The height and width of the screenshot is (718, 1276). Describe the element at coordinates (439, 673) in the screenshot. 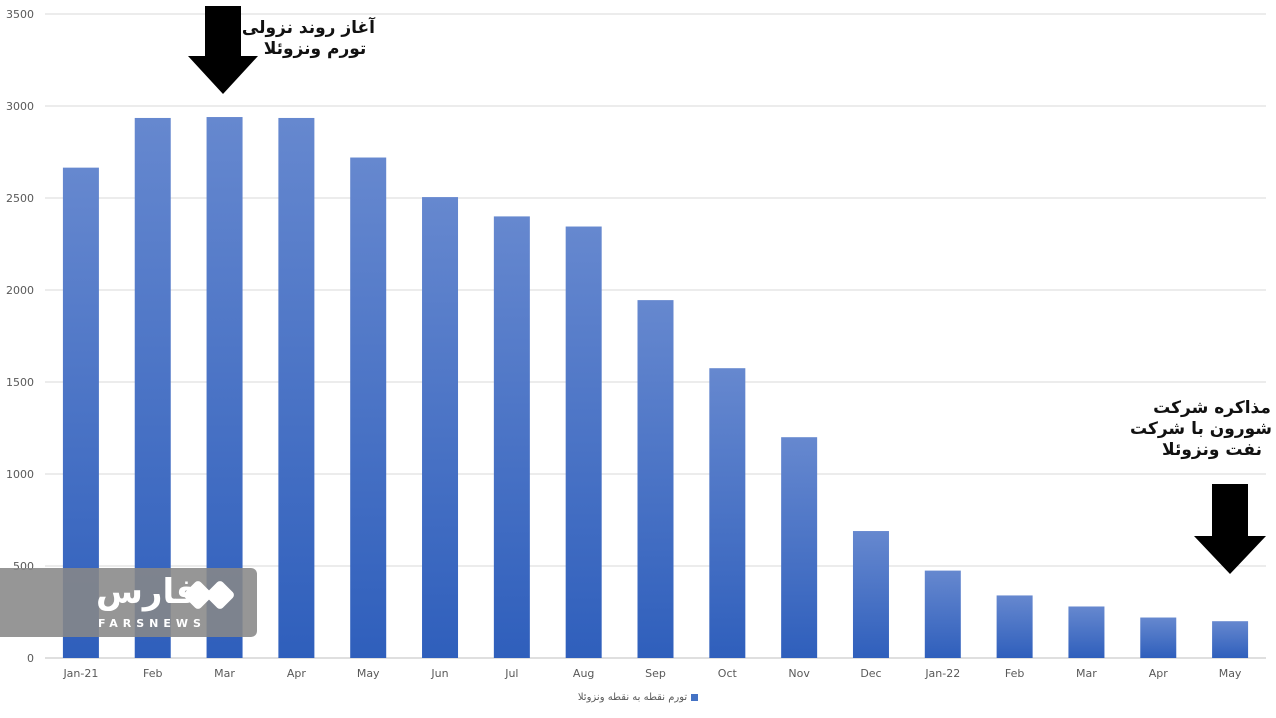

I see `x-tick-label: Jun` at that location.